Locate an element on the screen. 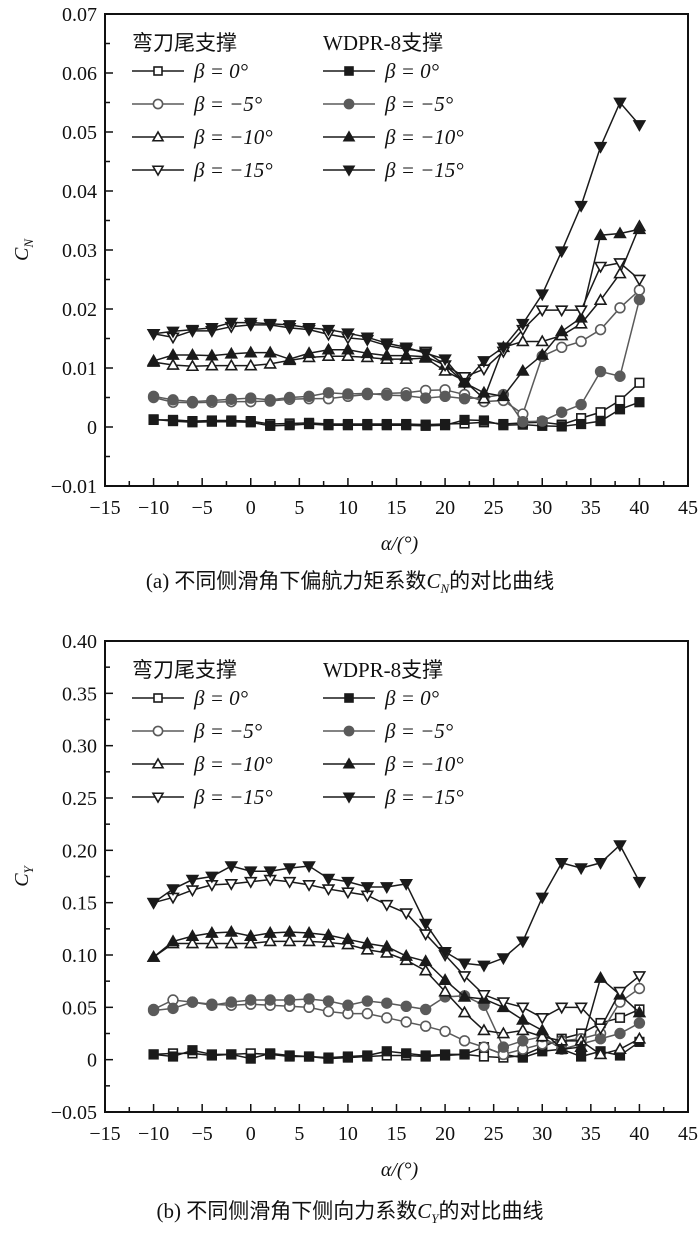 The height and width of the screenshot is (1237, 700). legend-item: β = 0° is located at coordinates (381, 71).